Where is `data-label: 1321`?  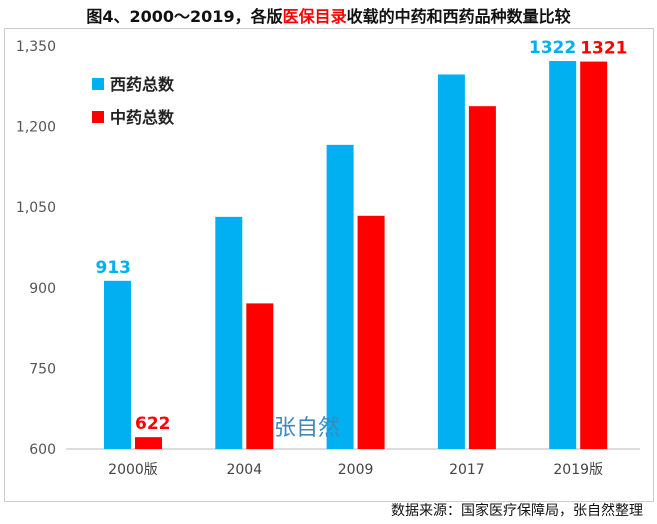 data-label: 1321 is located at coordinates (603, 49).